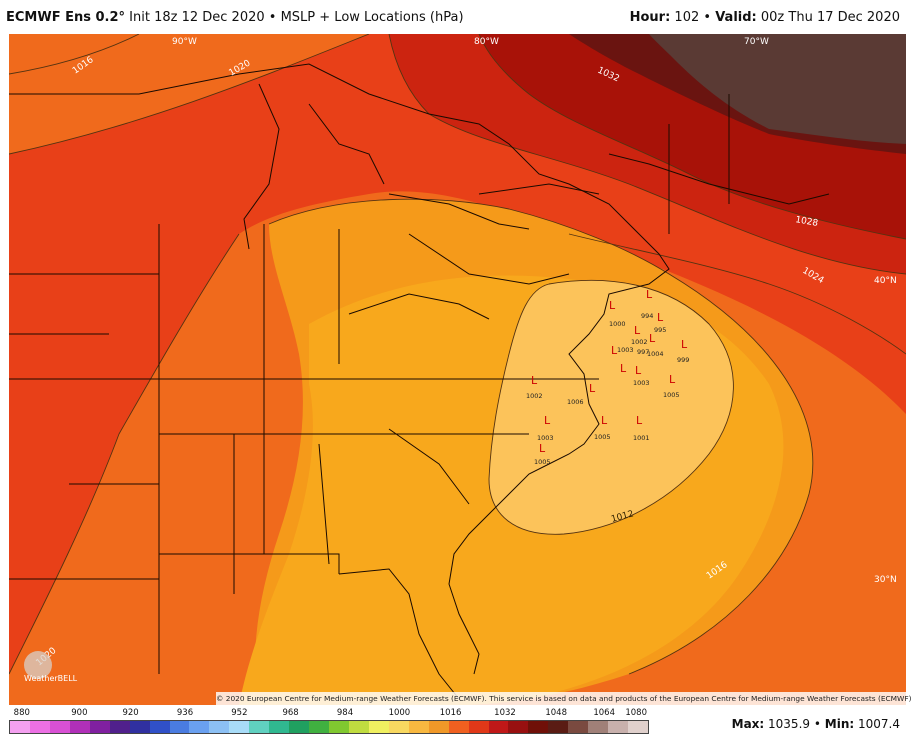  I want to click on svg-text: 1001, so click(641, 438).